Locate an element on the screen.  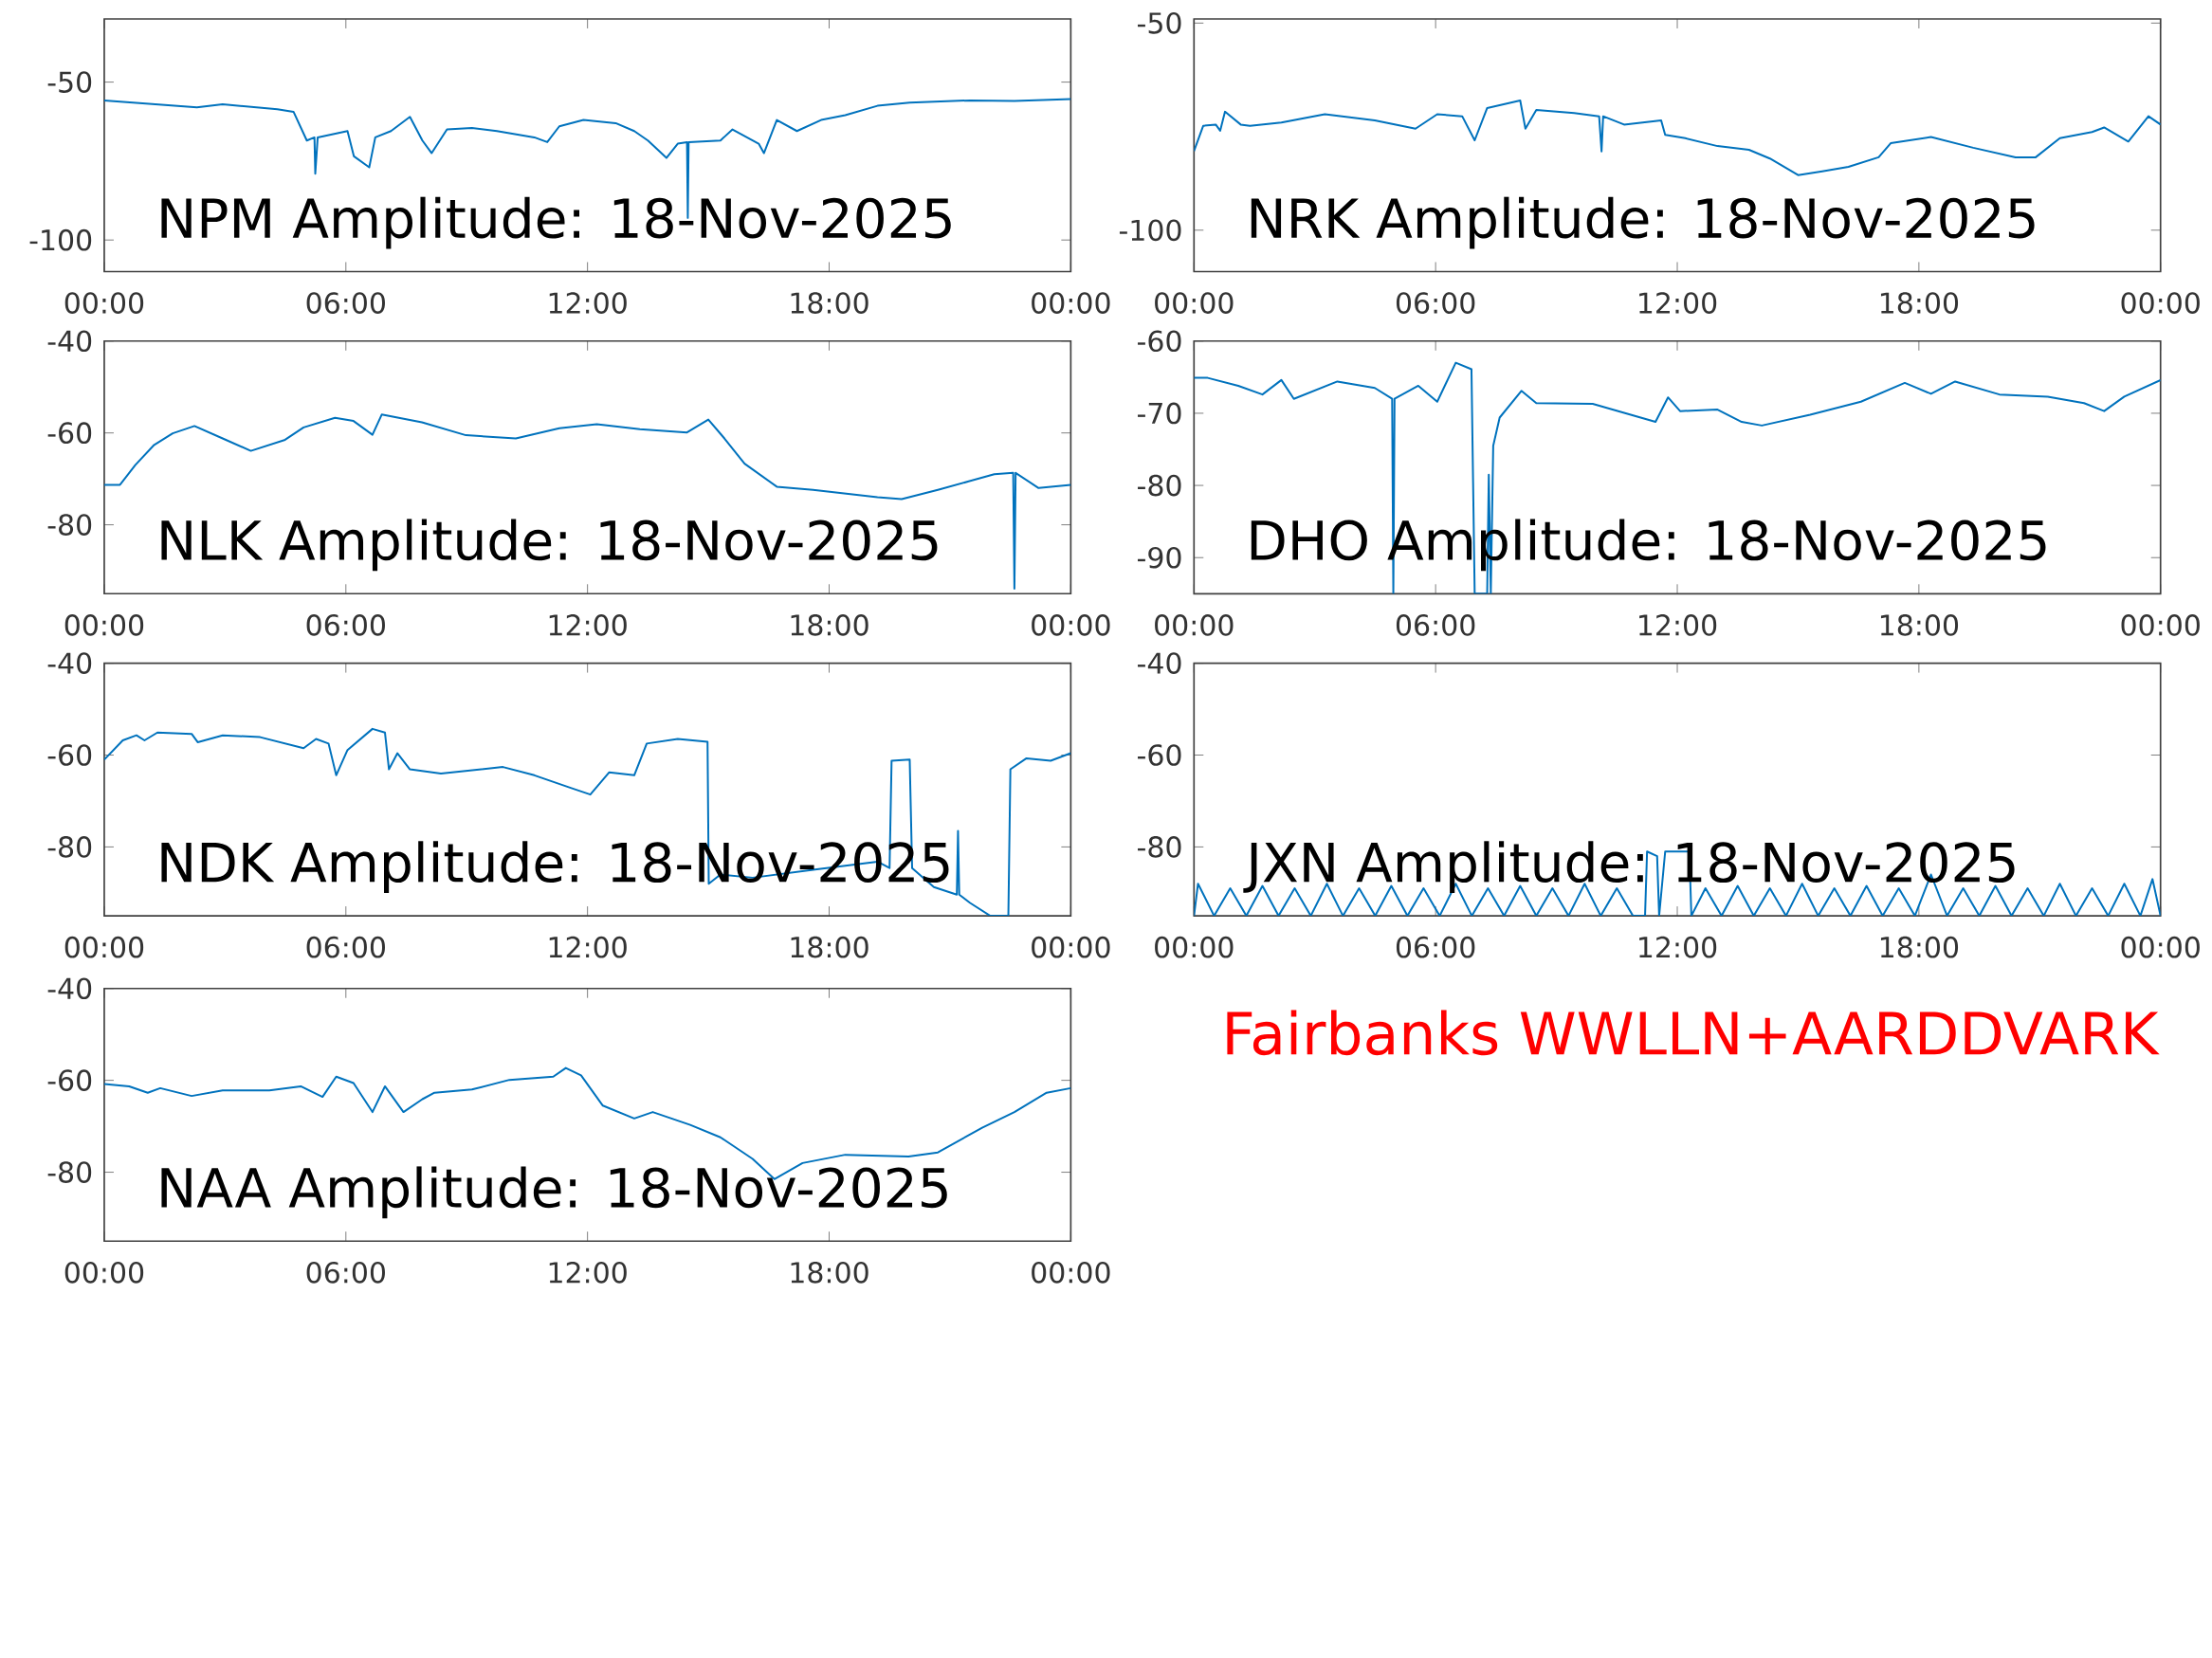
text: Fairbanks WWLLN+AARDDVARK is located at coordinates (1693, 1033).